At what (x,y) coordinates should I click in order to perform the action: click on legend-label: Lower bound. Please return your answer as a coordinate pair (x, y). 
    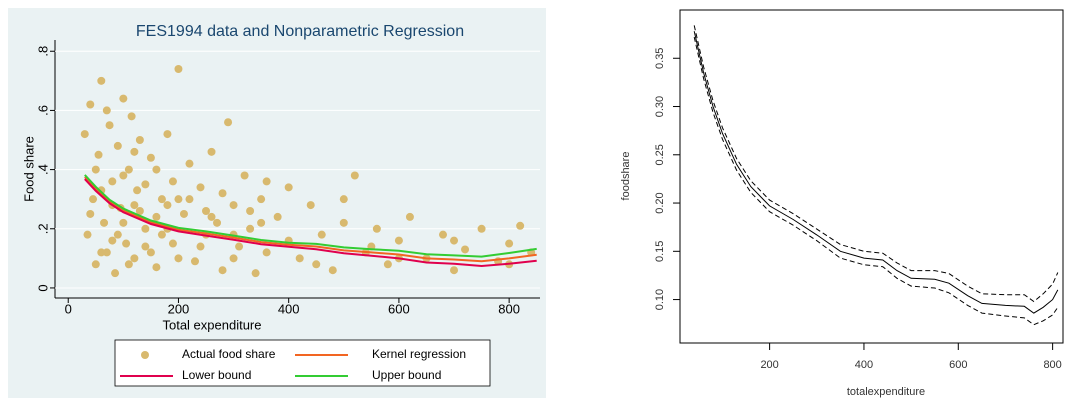
    Looking at the image, I should click on (216, 375).